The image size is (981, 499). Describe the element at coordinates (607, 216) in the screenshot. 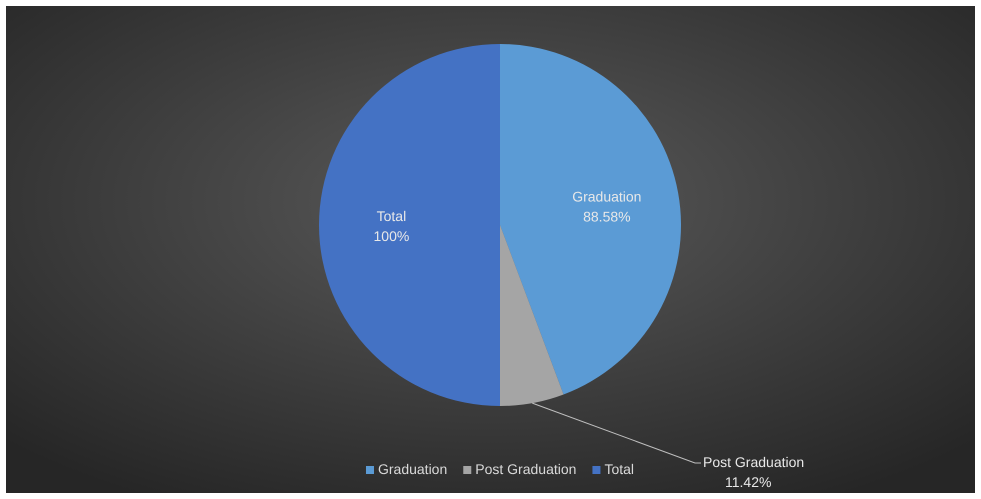

I see `data-label: 88.58%` at that location.